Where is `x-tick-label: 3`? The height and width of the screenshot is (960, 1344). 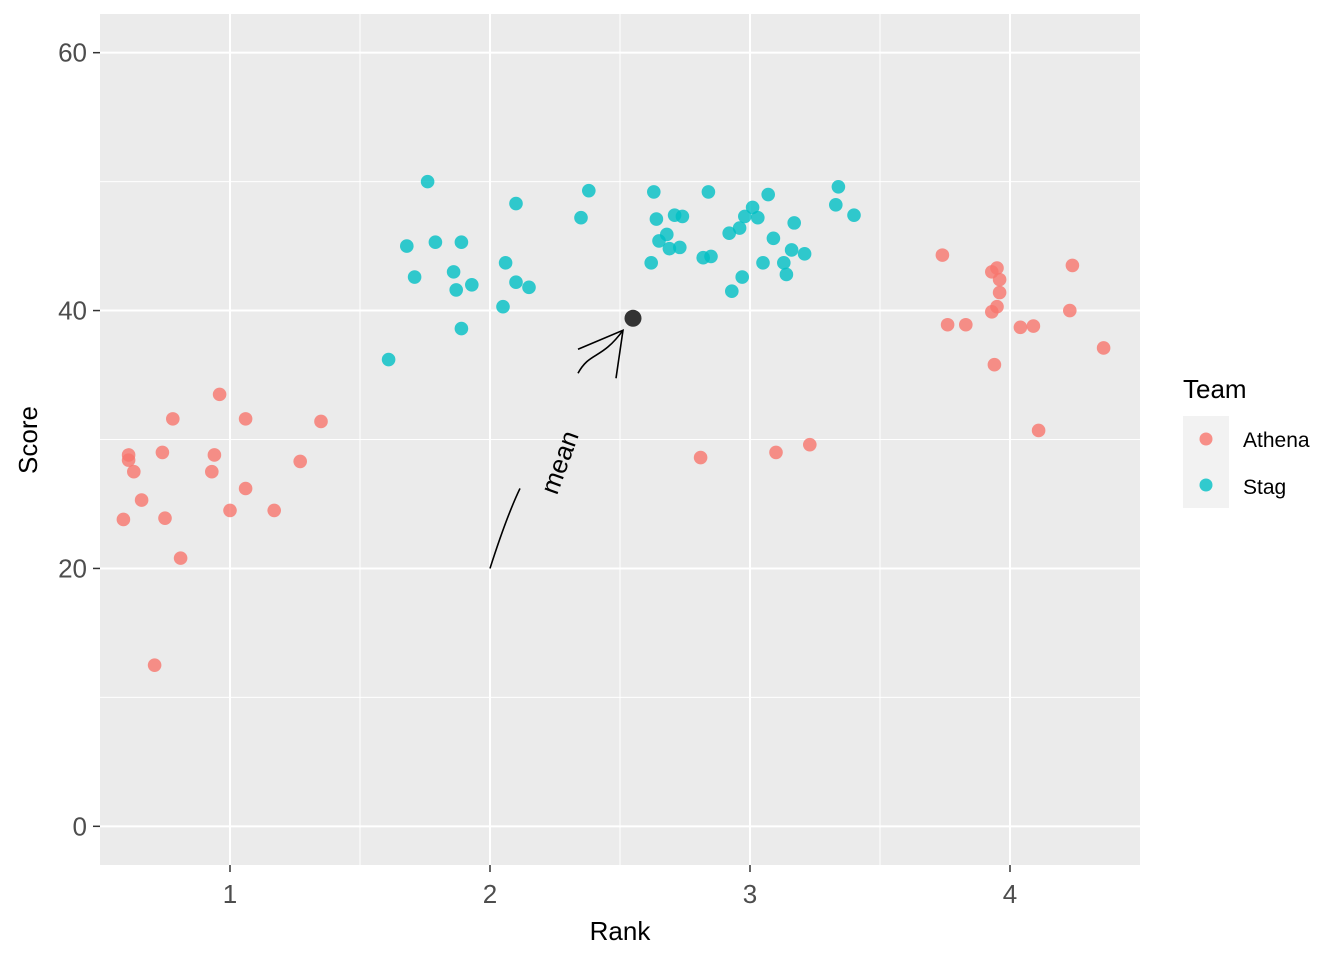 x-tick-label: 3 is located at coordinates (750, 894).